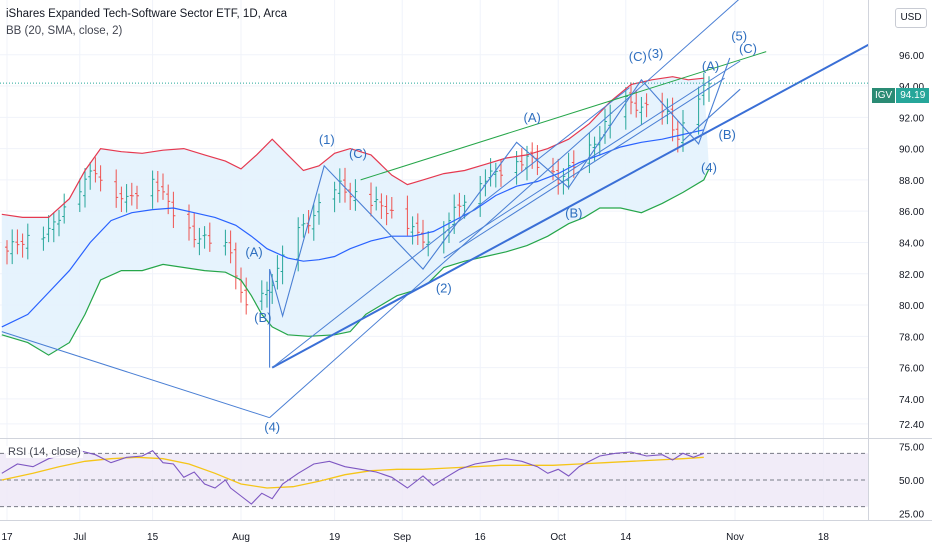  What do you see at coordinates (911, 481) in the screenshot?
I see `rsi-tick-label: 50.00` at bounding box center [911, 481].